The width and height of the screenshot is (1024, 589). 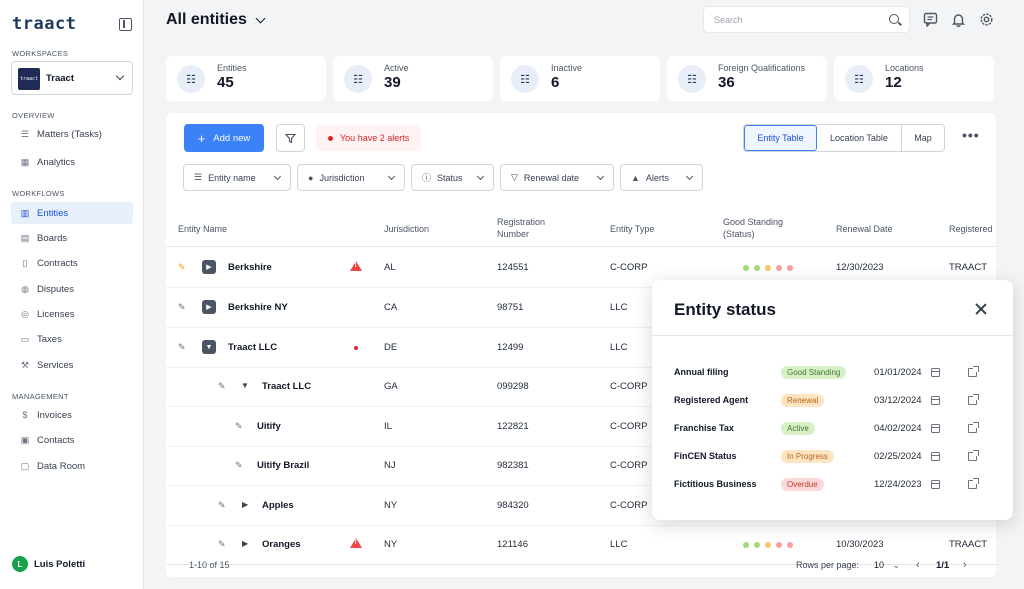 I want to click on sidebar-item-matters: ☰ Matters (Tasks), so click(x=72, y=134).